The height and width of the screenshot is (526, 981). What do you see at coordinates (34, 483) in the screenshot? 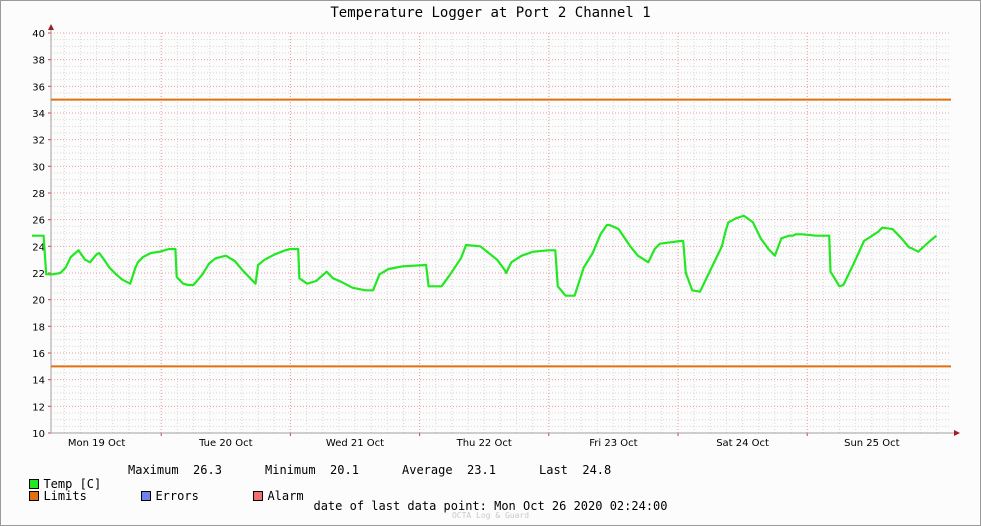
I see `temp-swatch` at bounding box center [34, 483].